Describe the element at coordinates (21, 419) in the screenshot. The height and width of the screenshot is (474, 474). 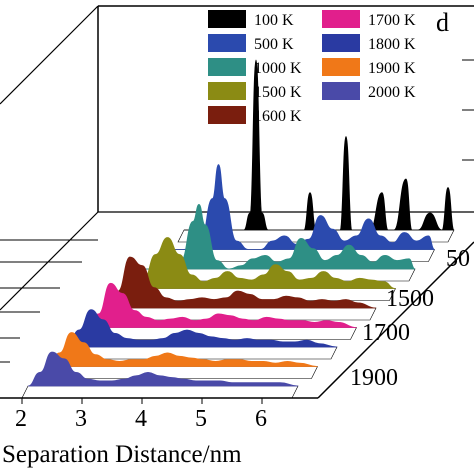
I see `x-tick-label: 2` at that location.